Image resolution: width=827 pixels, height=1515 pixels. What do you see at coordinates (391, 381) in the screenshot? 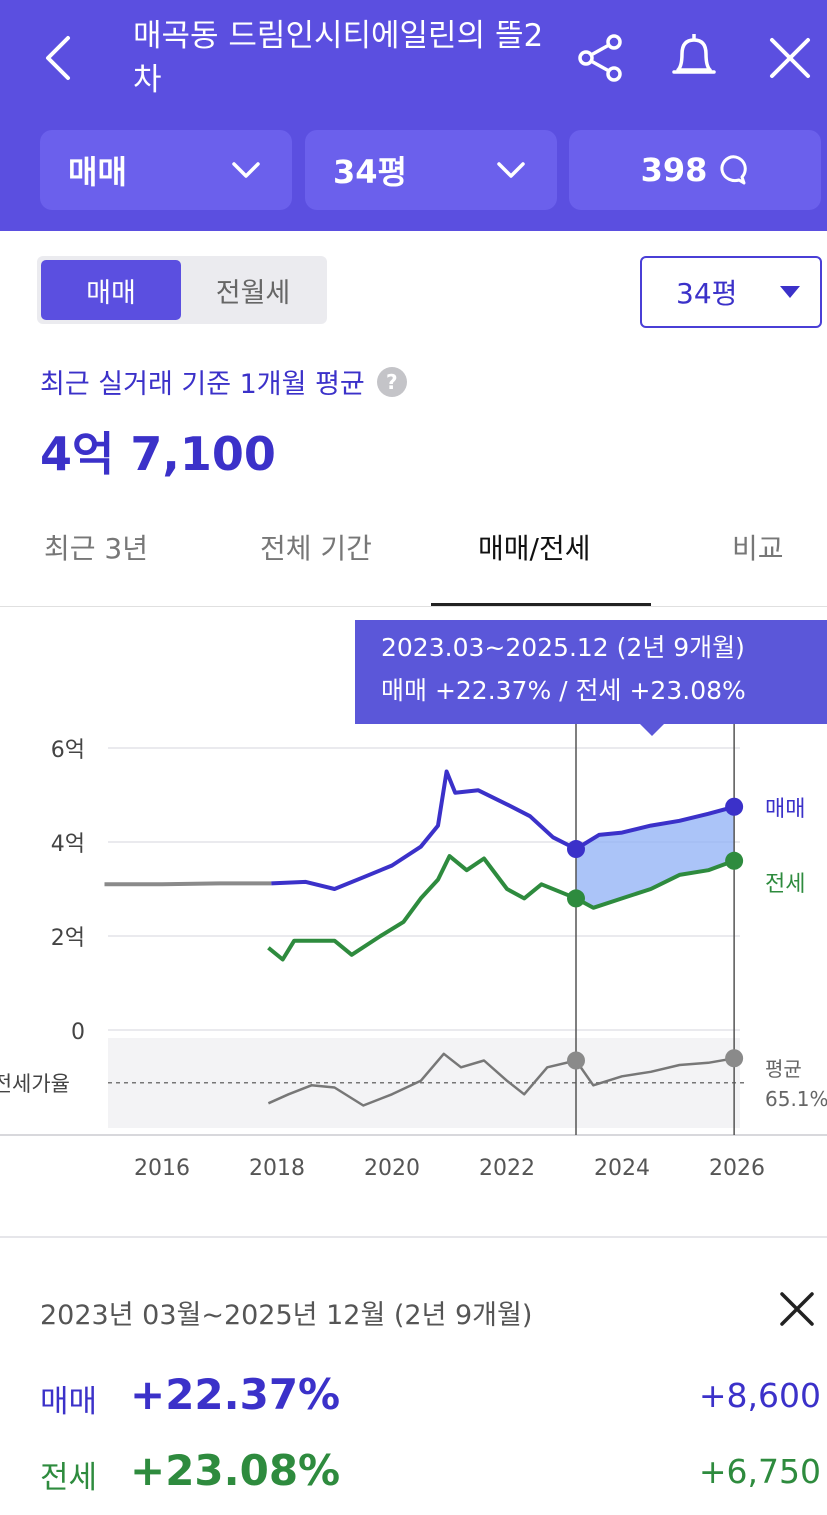
I see `help-icon: ?` at bounding box center [391, 381].